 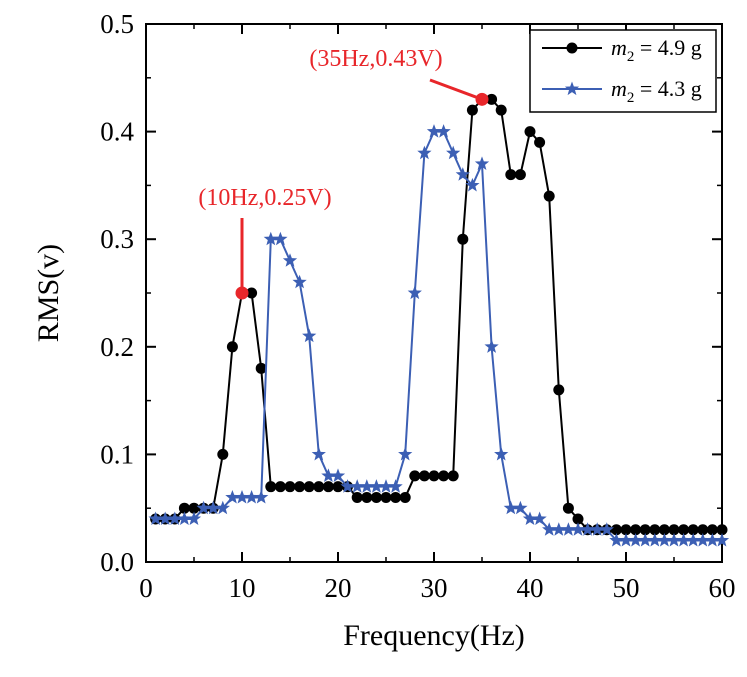 I want to click on legend-entry-4.9g: m2 = 4.9 g, so click(x=656, y=50).